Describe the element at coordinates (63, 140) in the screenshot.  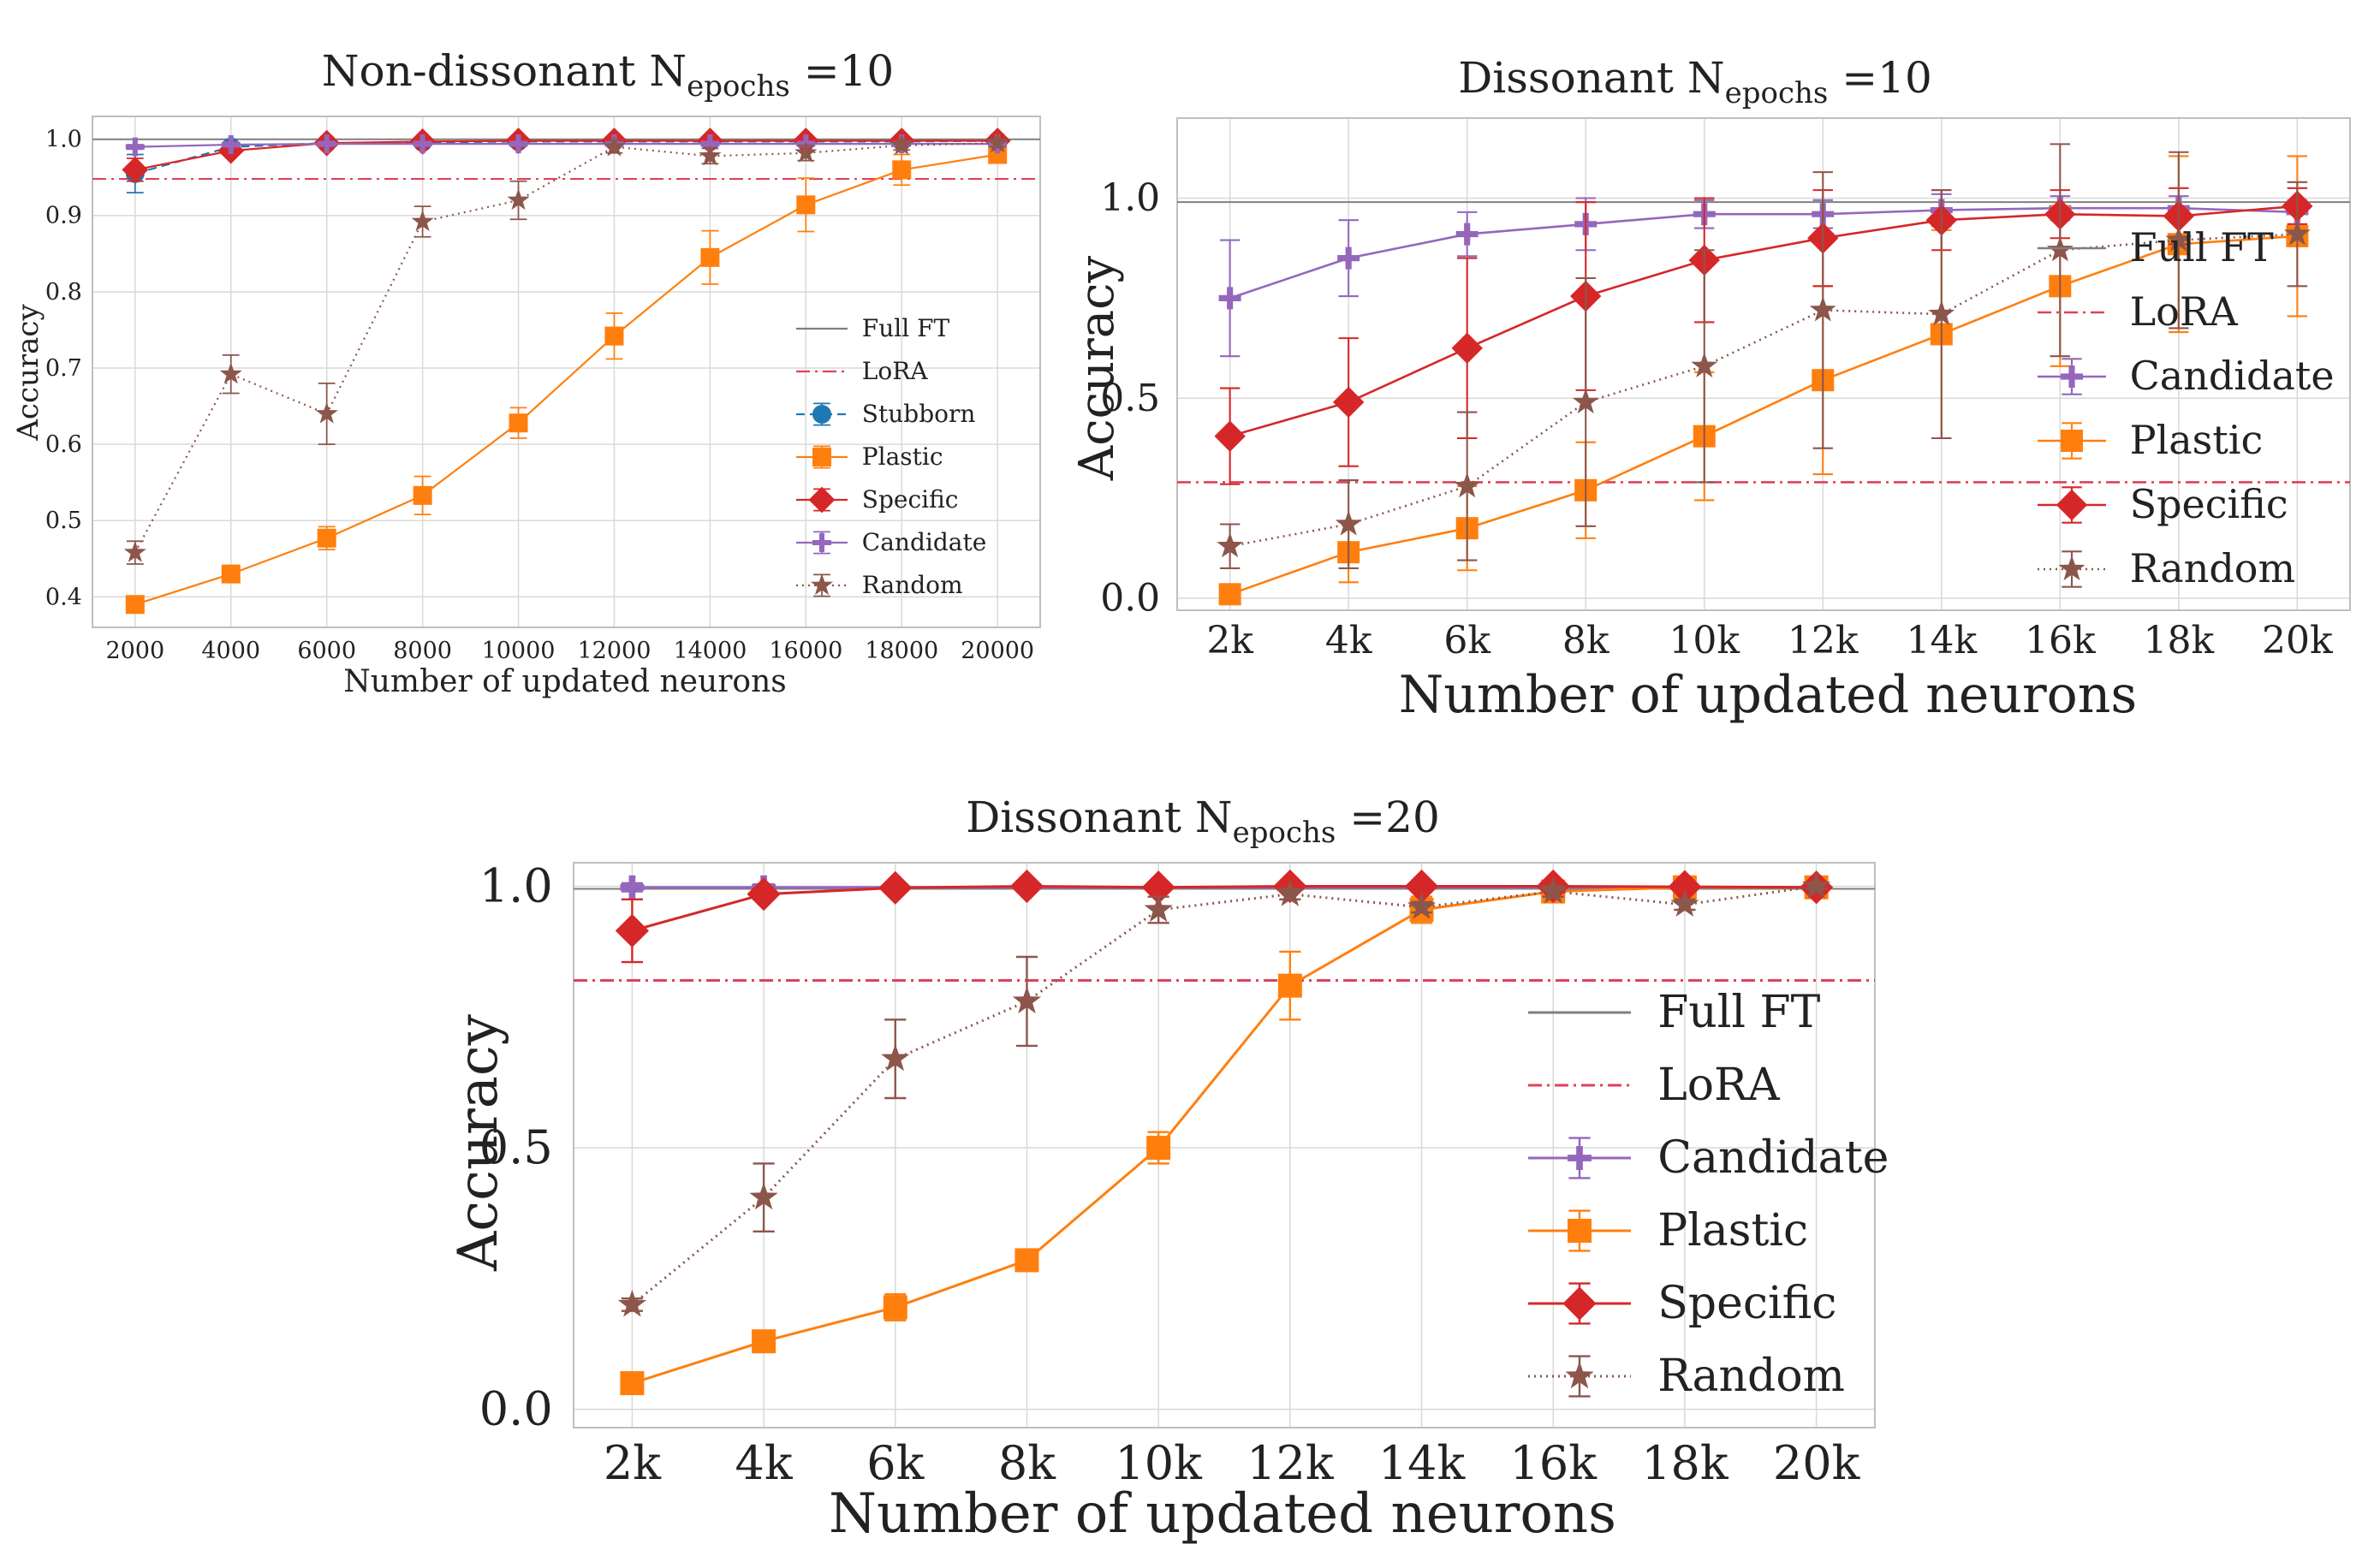
I see `y-tick-label: 1.0` at that location.